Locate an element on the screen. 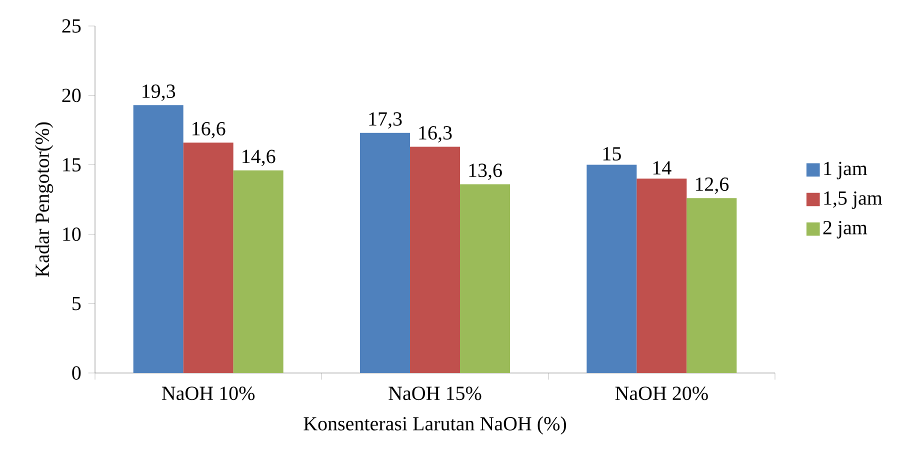  y-tick-label: 10 is located at coordinates (72, 234).